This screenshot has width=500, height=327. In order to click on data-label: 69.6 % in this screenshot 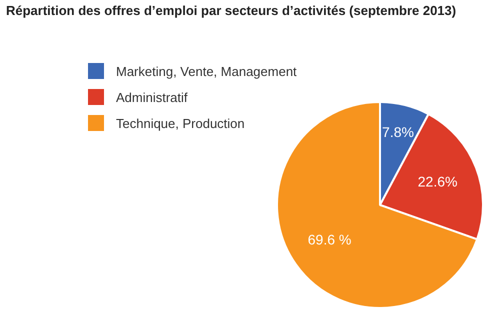, I will do `click(330, 240)`.